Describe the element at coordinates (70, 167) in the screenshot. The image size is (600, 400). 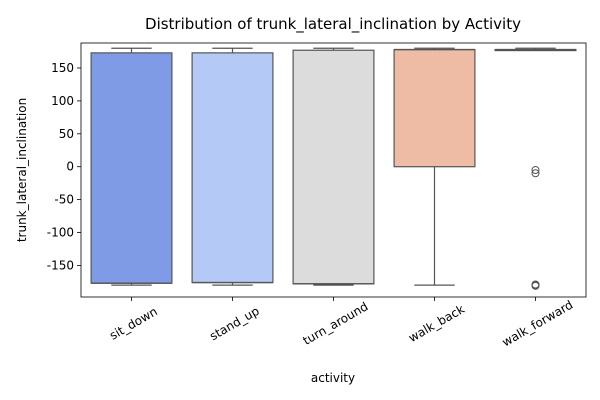
I see `y-tick-label: 0` at that location.